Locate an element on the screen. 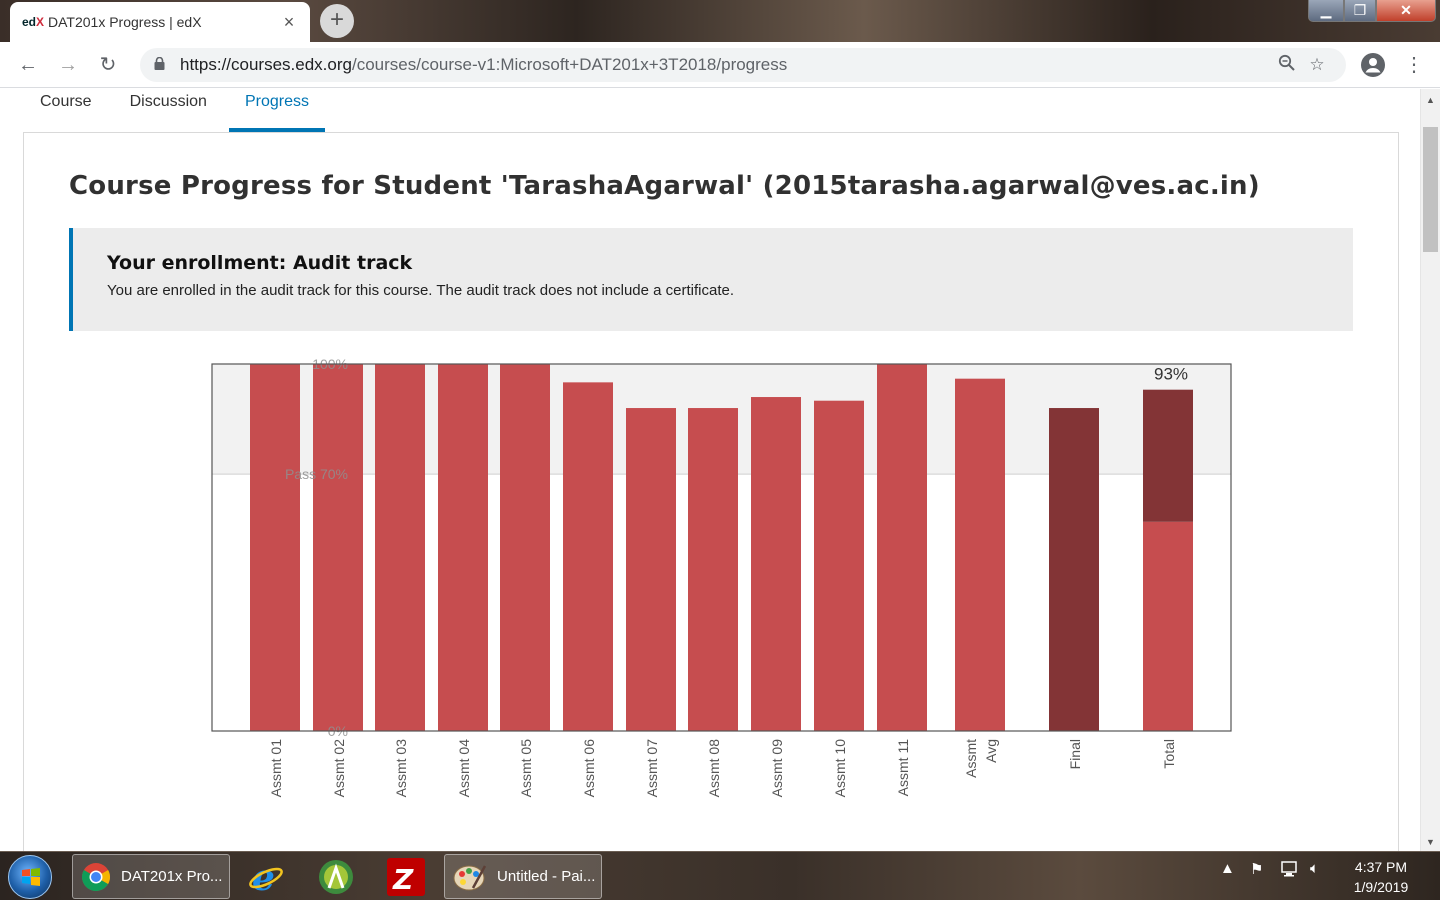  x-tick-label: Assmt 06 is located at coordinates (589, 768).